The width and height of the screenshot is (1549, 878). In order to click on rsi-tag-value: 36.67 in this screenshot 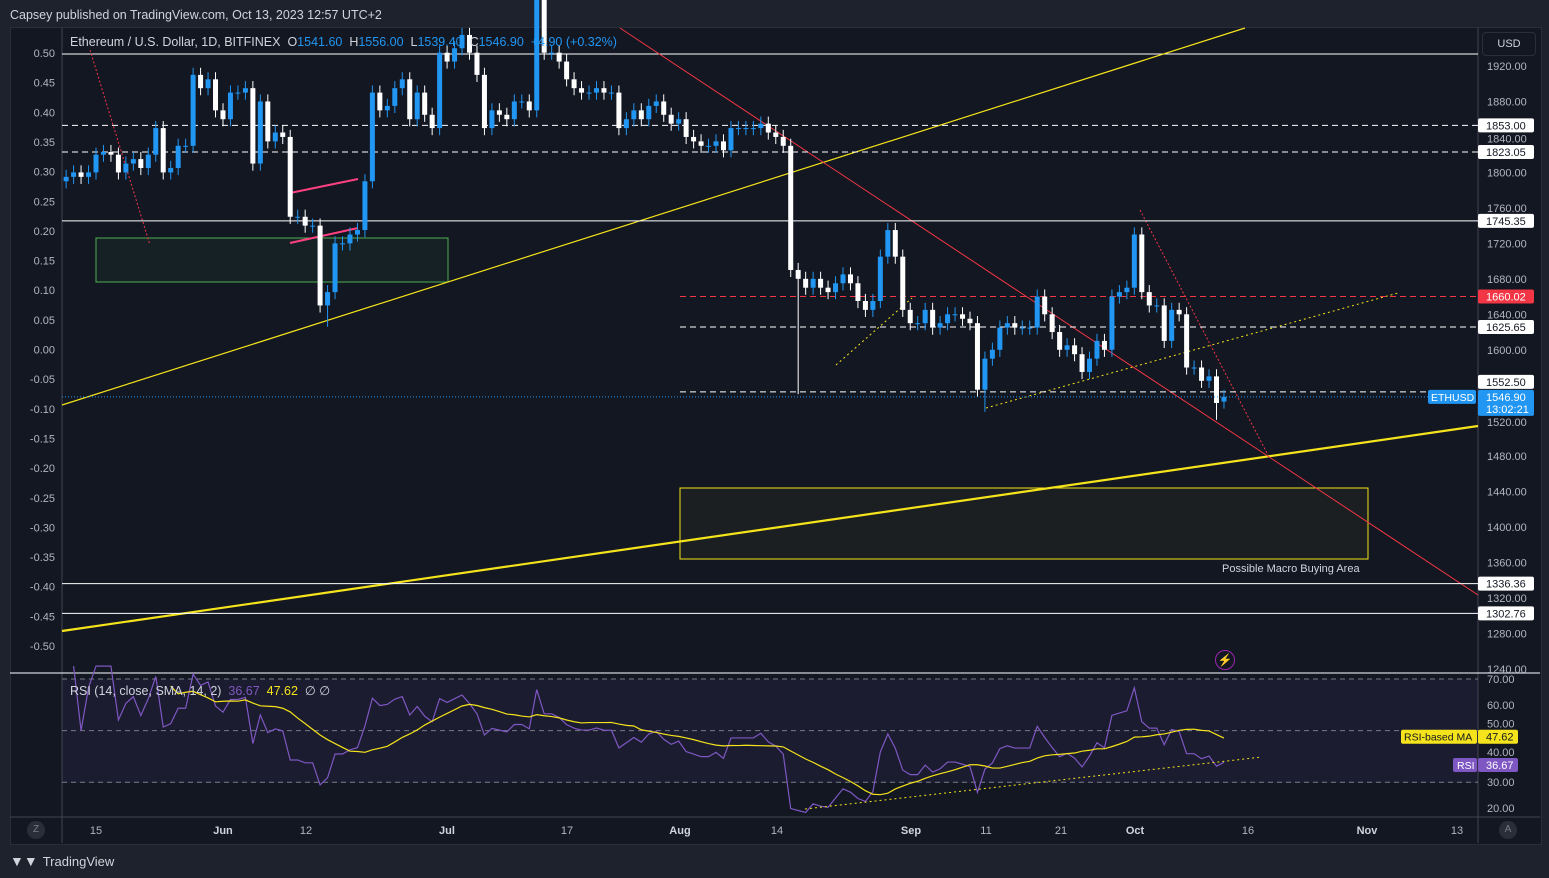, I will do `click(1500, 766)`.